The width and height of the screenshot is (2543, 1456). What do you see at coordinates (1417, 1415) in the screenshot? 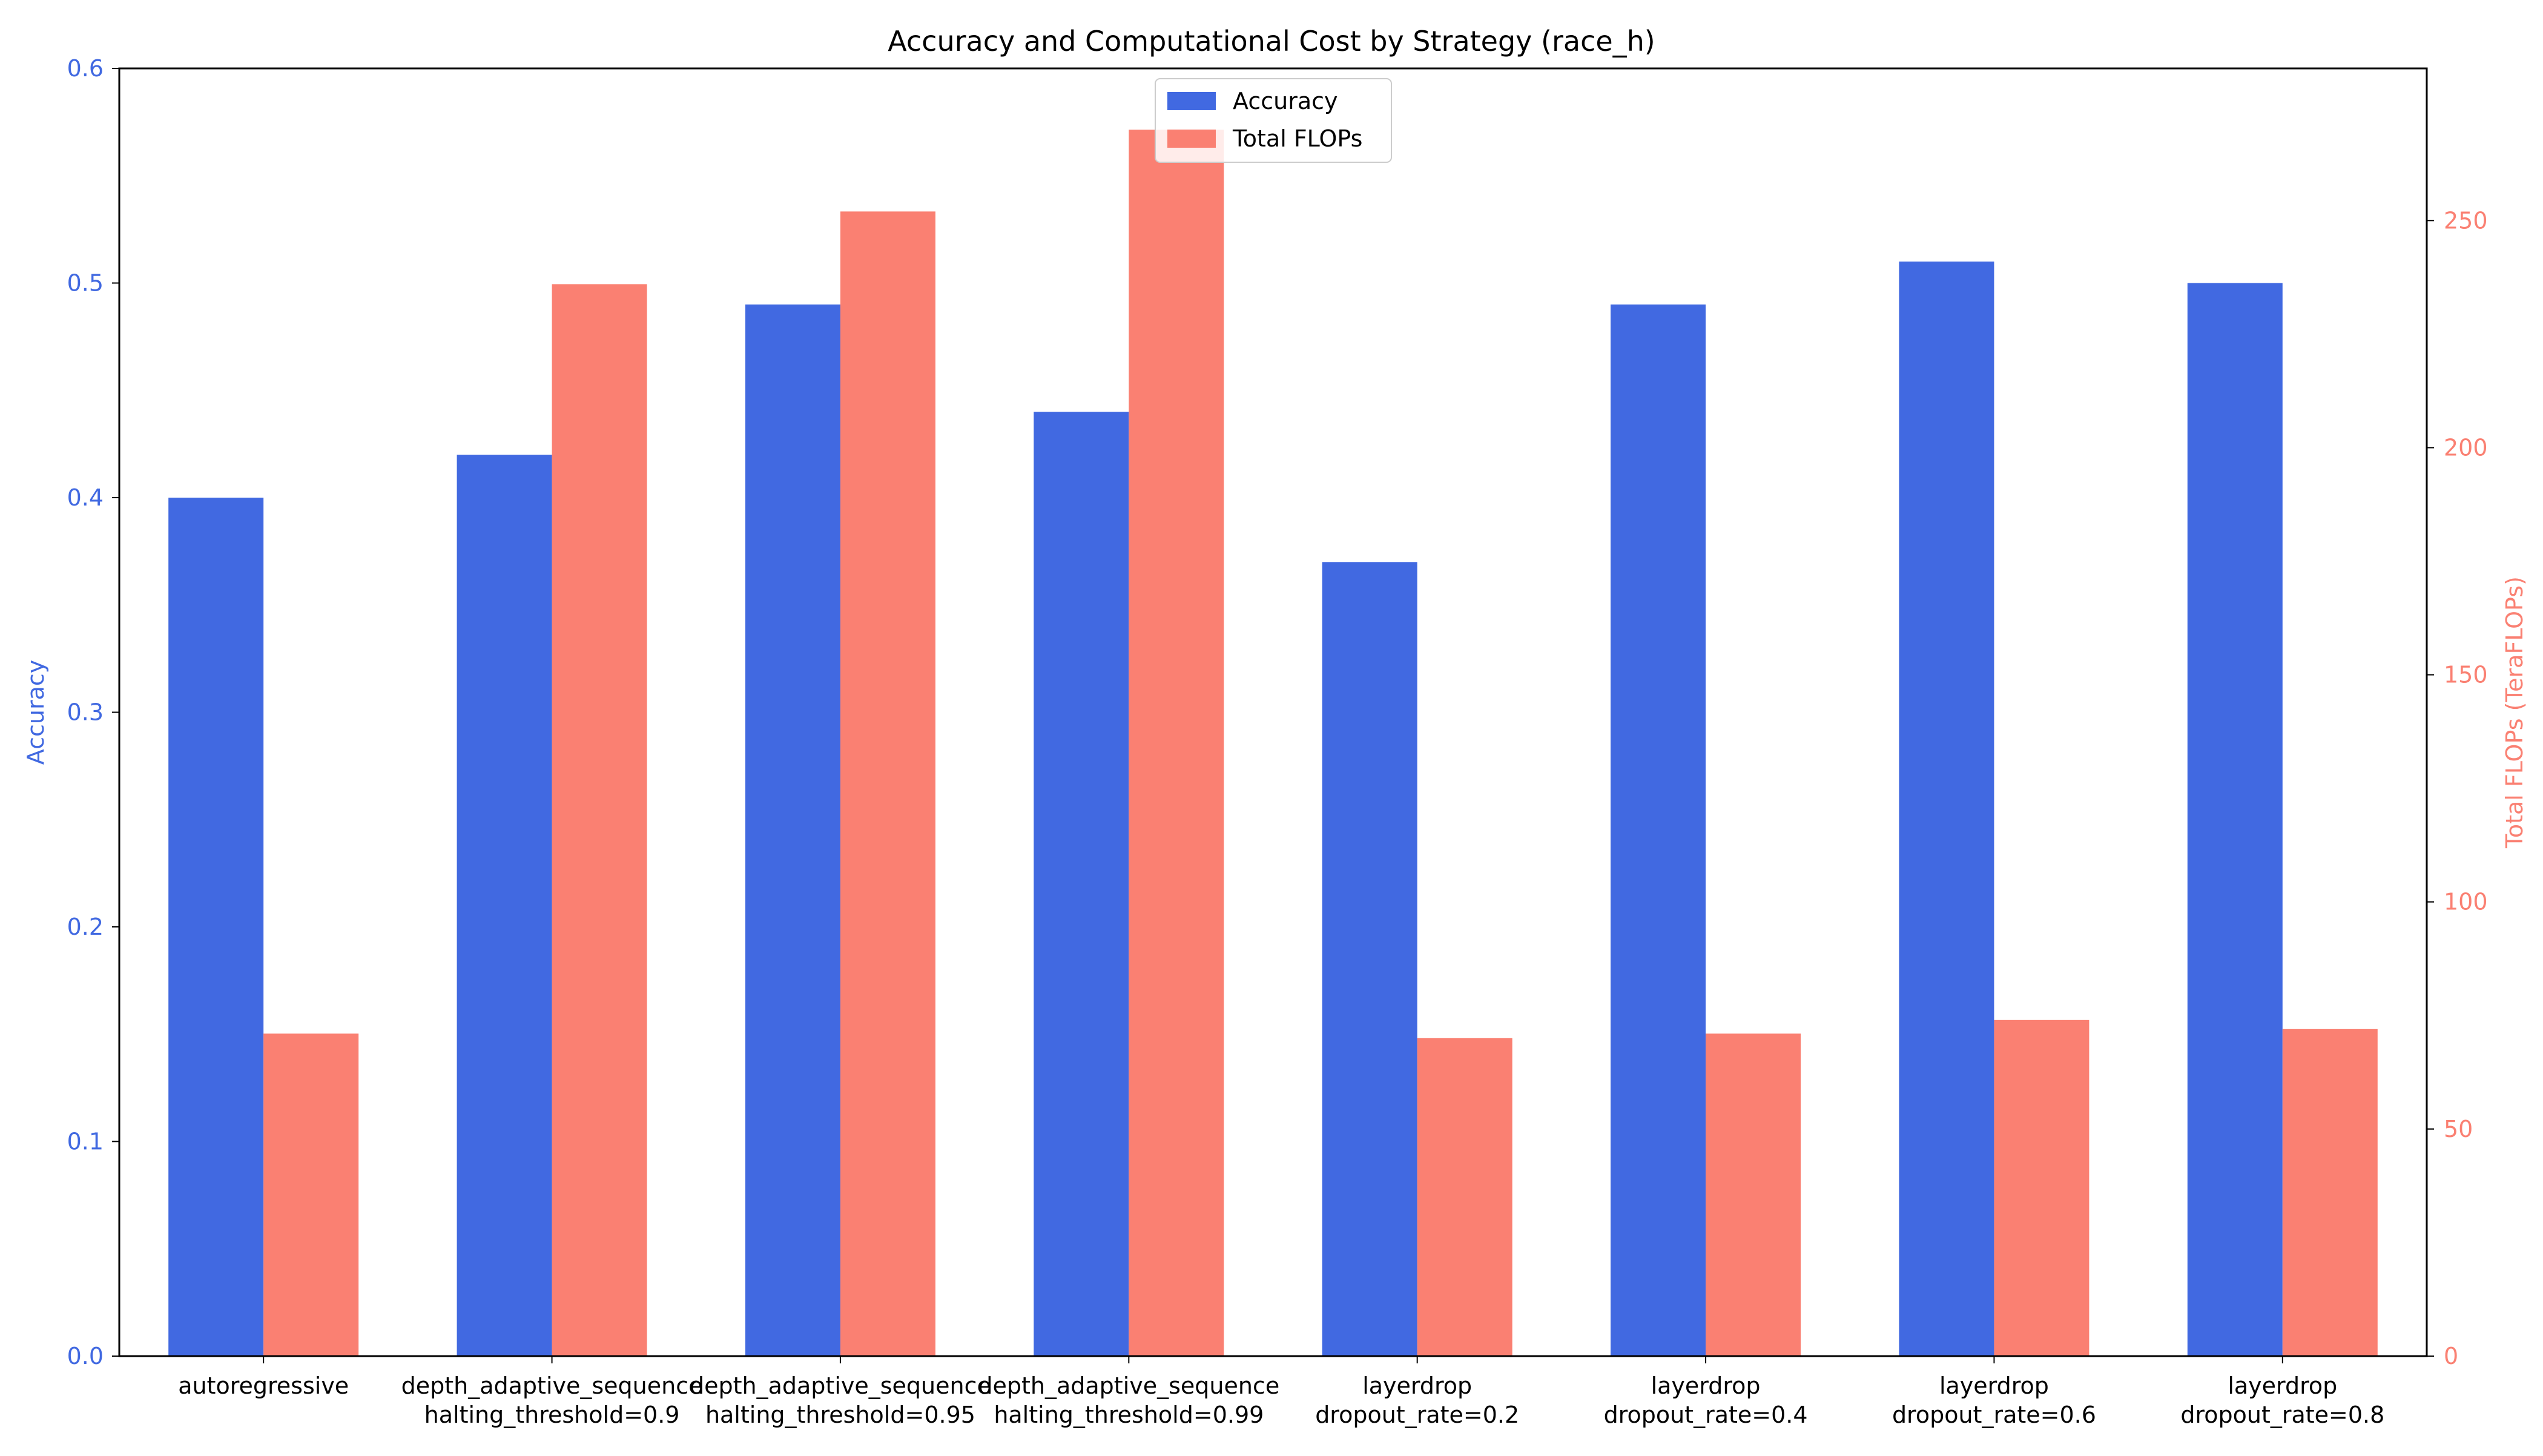
I see `x-tick-label: dropout_rate=0.2` at bounding box center [1417, 1415].